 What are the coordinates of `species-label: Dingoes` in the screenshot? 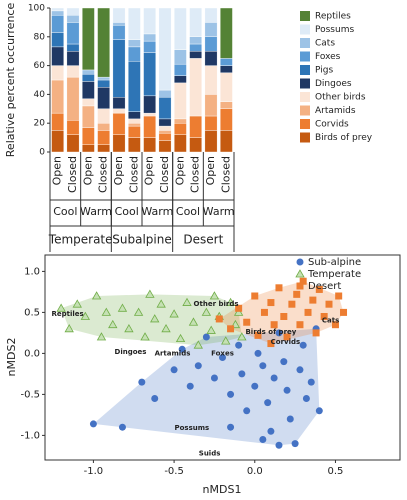 It's located at (131, 352).